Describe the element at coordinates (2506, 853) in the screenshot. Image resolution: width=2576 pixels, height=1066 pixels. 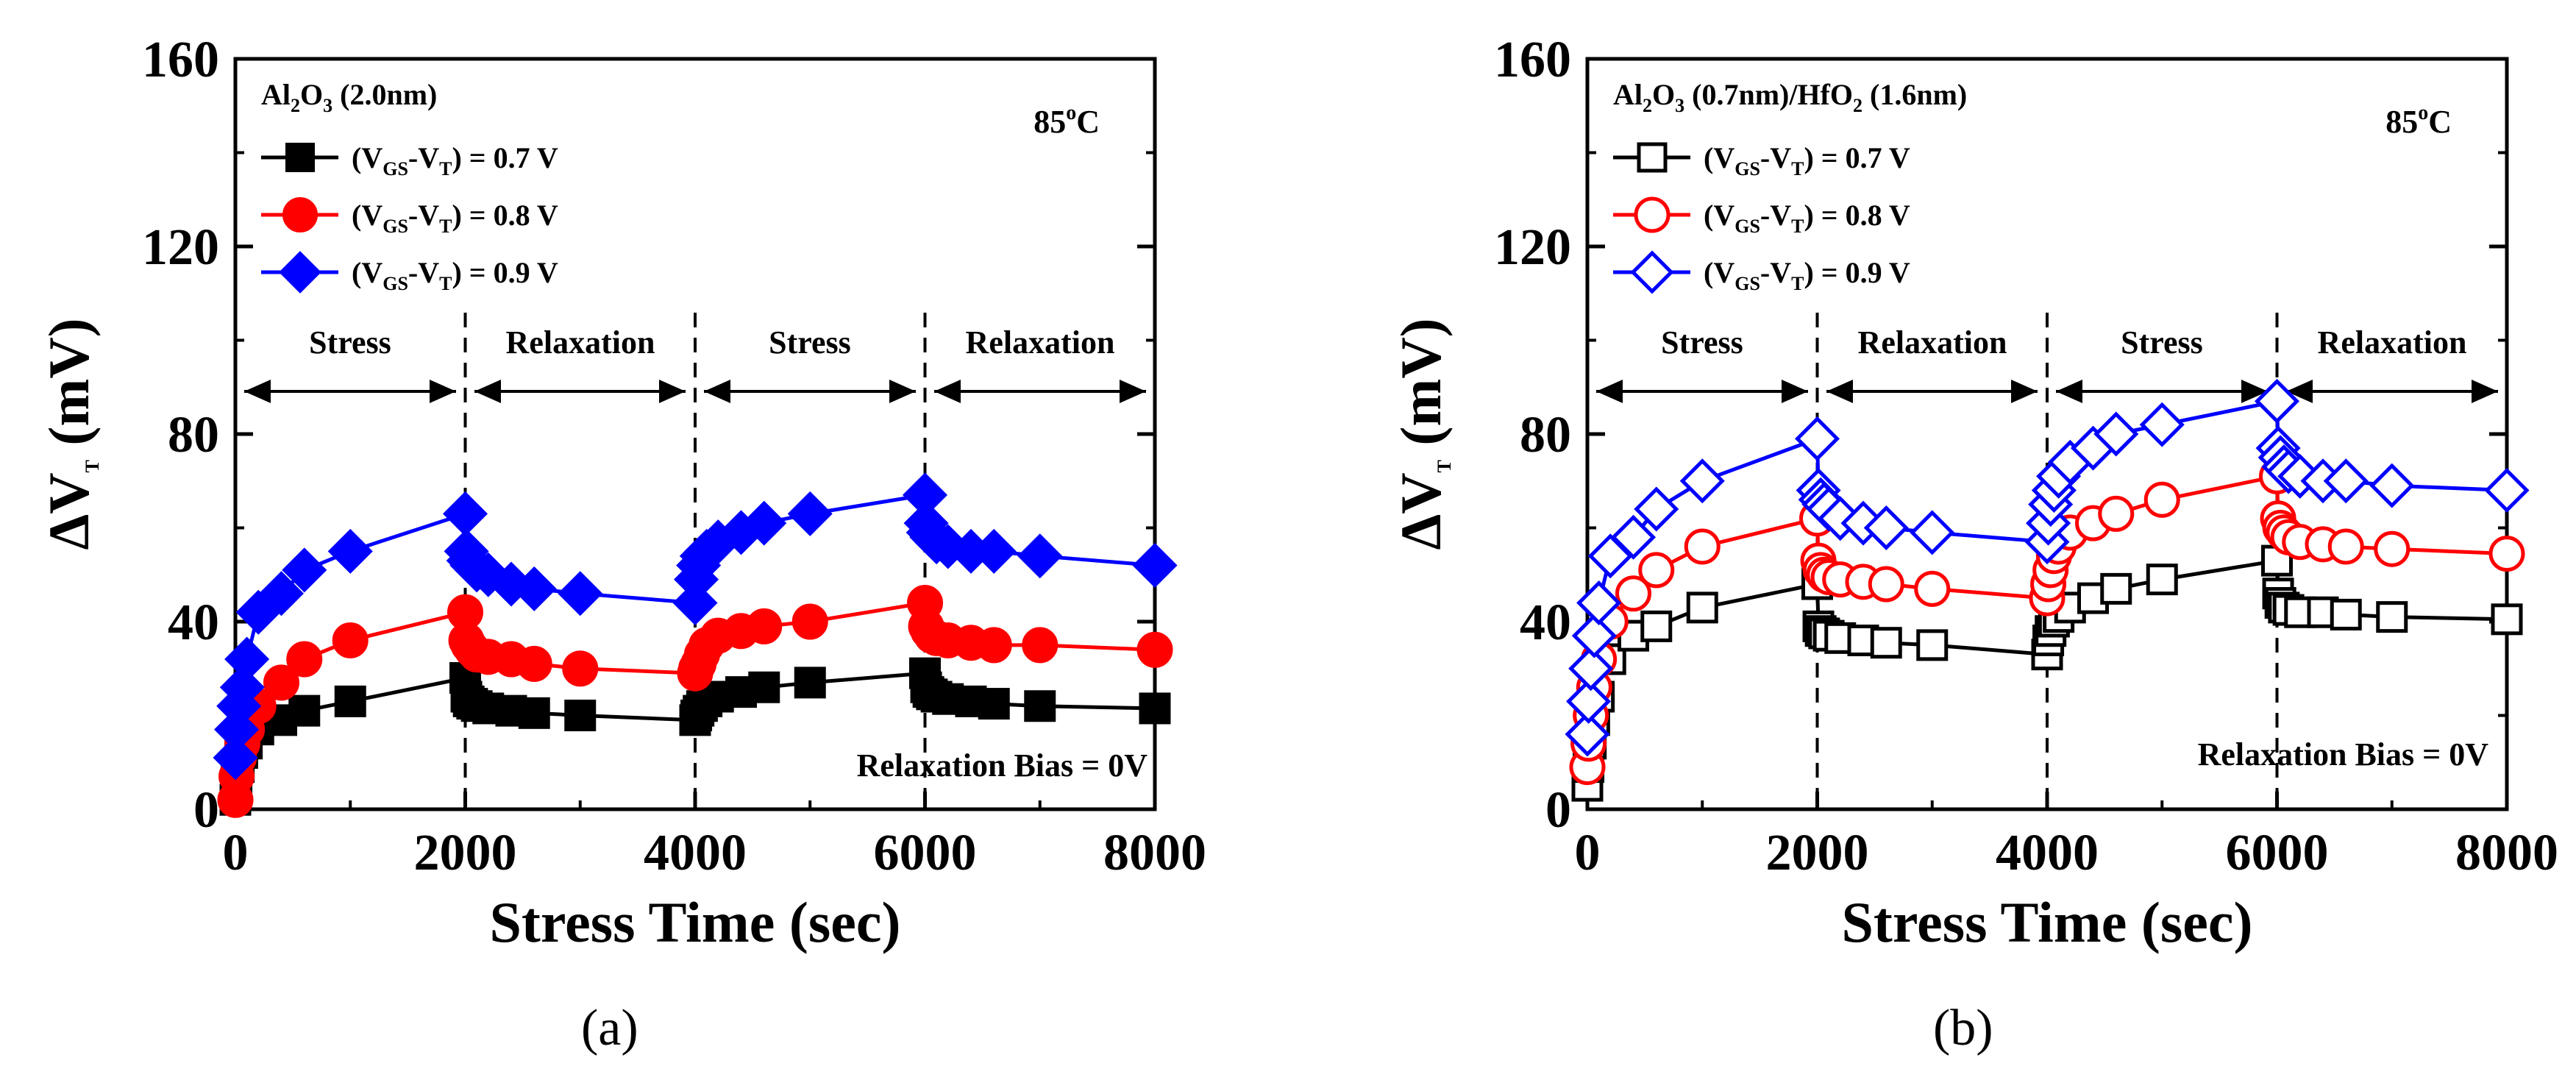
I see `x-tick-label: 8000` at that location.